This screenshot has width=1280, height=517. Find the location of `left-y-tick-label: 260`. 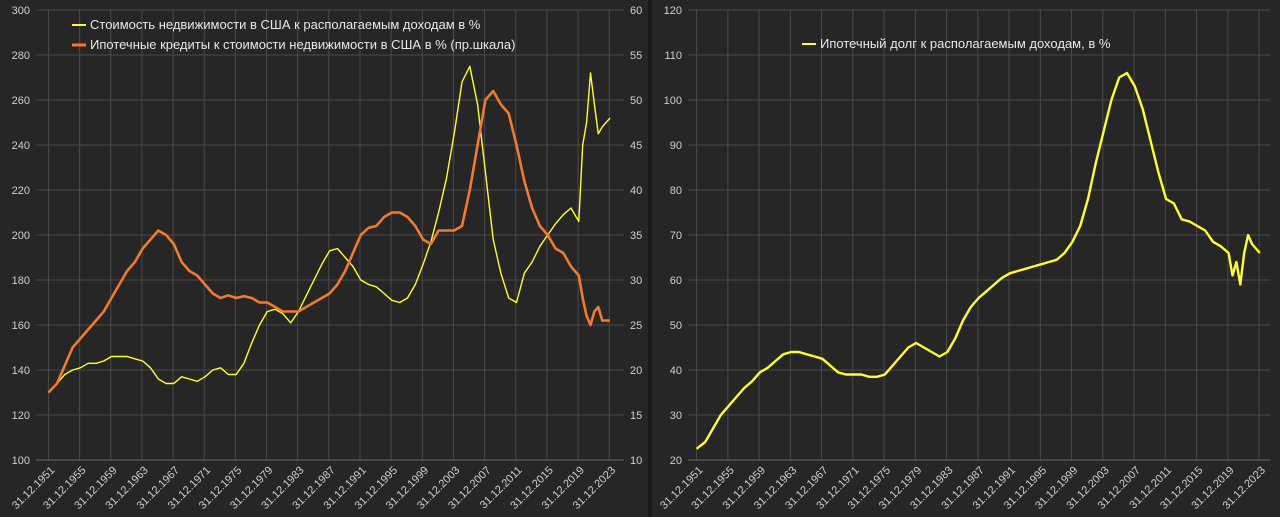

left-y-tick-label: 260 is located at coordinates (21, 101).